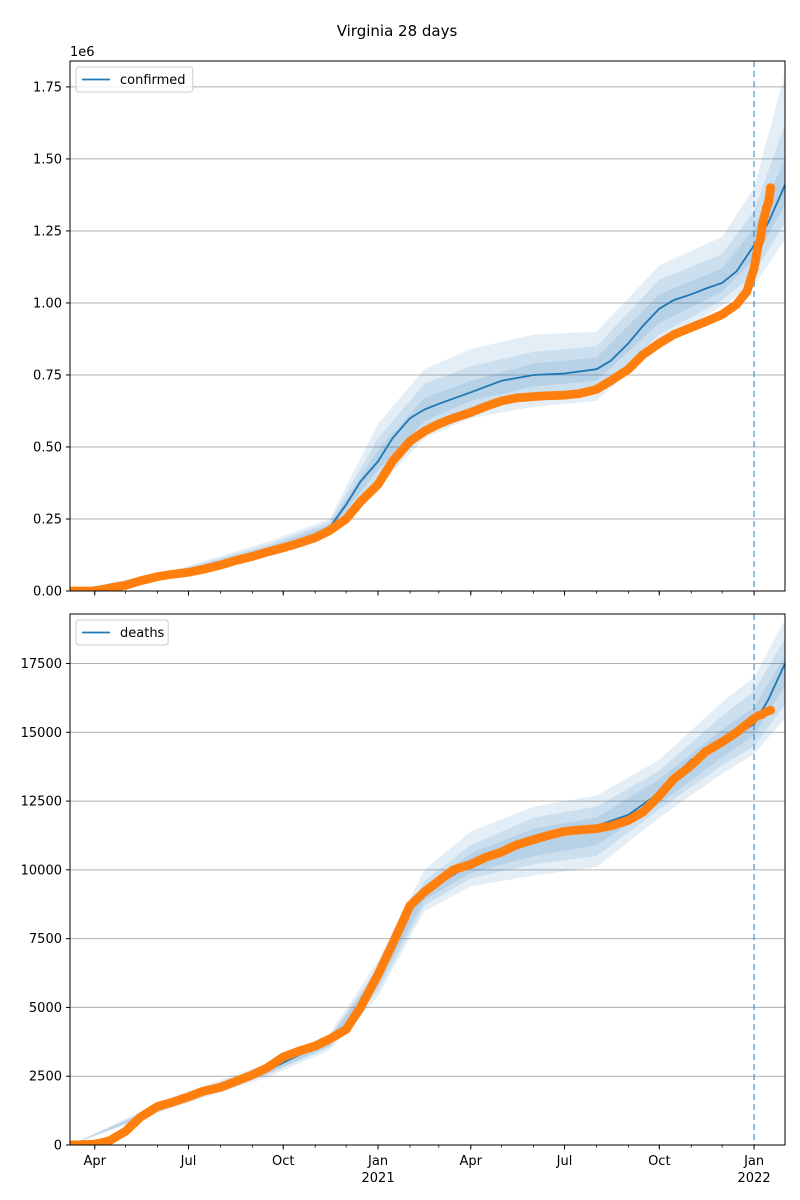  Describe the element at coordinates (142, 633) in the screenshot. I see `legend-label: deaths` at that location.